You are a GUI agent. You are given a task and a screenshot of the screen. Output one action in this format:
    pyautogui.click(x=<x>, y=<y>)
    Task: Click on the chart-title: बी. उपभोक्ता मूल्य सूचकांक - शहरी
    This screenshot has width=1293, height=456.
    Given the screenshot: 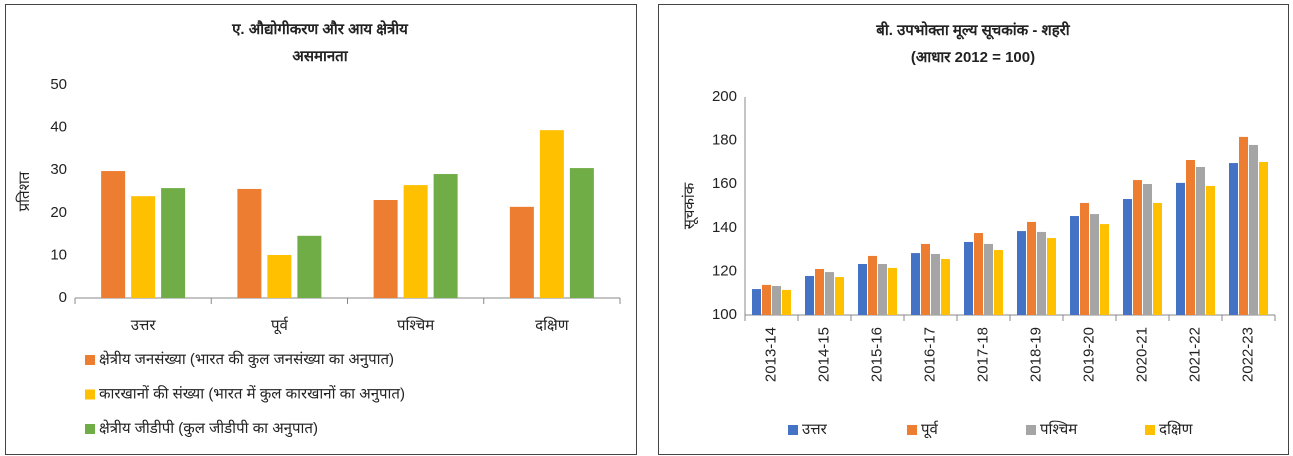 What is the action you would take?
    pyautogui.click(x=973, y=30)
    